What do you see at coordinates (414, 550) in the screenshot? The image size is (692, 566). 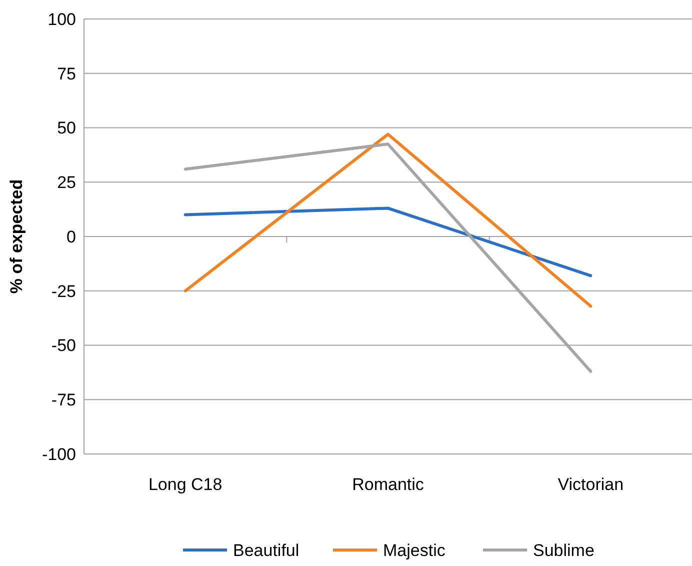 I see `legend-label: Majestic` at bounding box center [414, 550].